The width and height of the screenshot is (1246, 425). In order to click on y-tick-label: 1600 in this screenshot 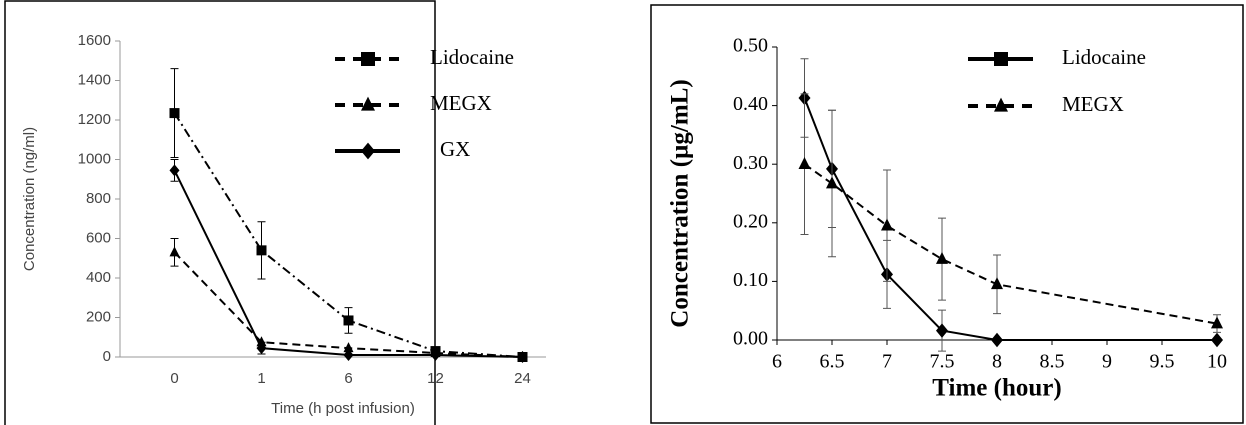, I will do `click(94, 40)`.